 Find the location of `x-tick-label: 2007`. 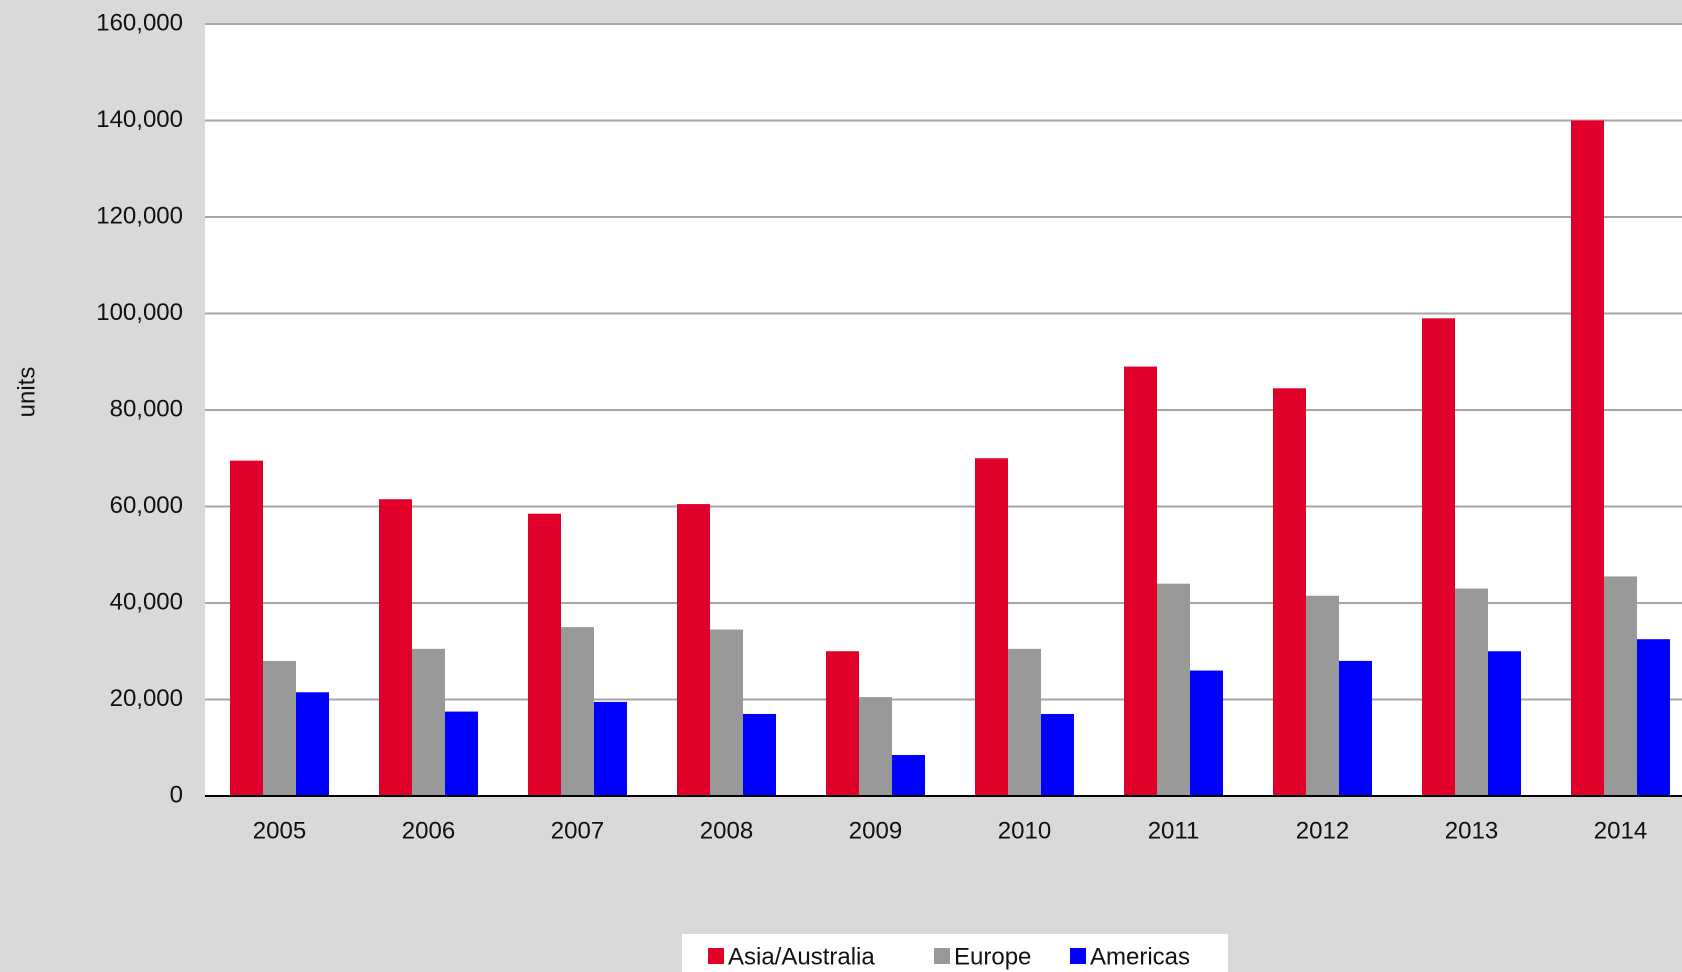

x-tick-label: 2007 is located at coordinates (577, 830).